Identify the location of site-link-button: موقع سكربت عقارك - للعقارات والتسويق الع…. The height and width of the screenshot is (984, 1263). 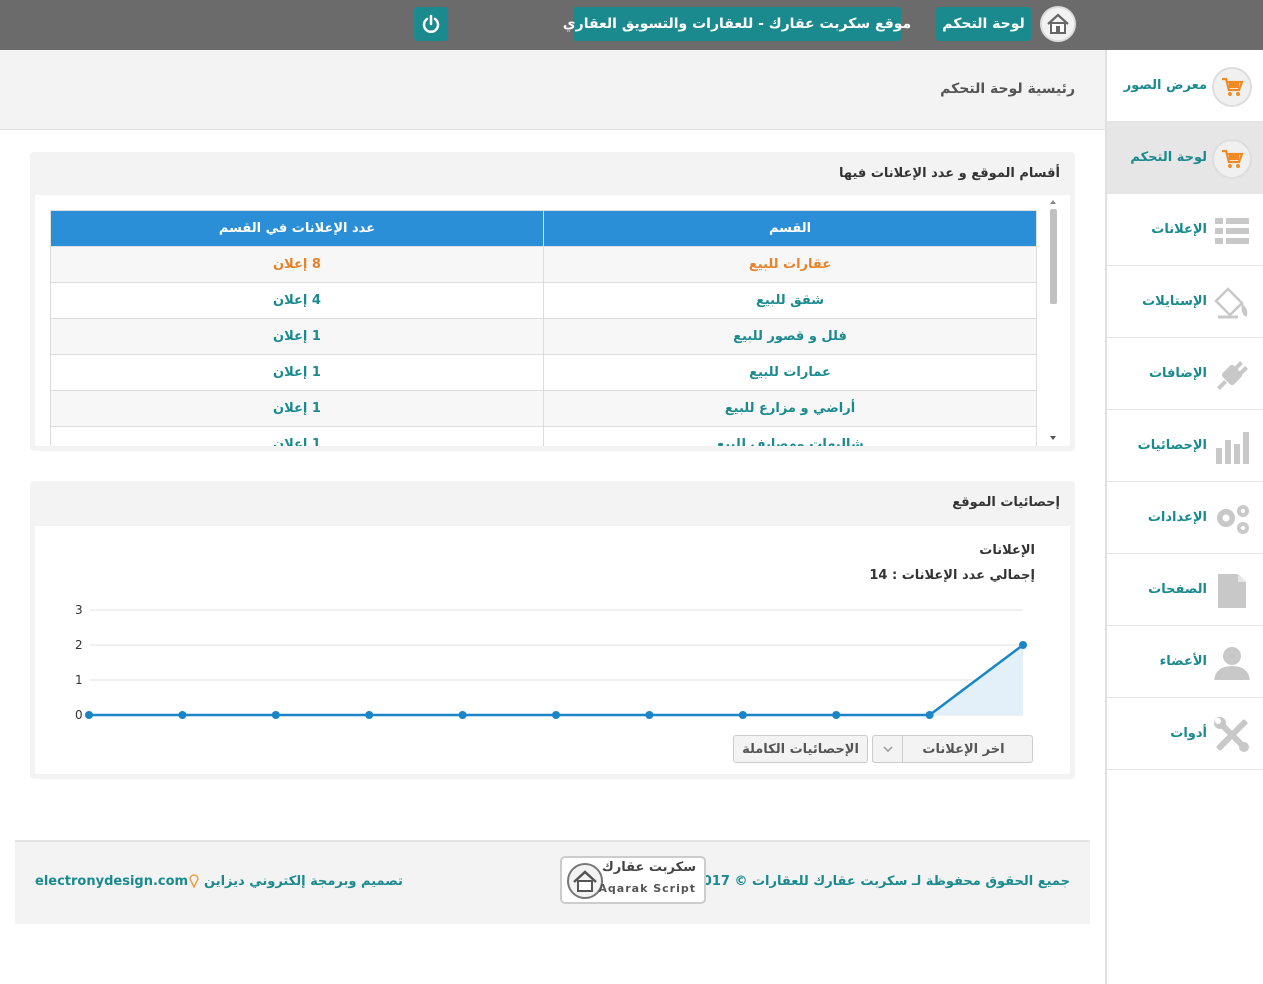
(737, 24).